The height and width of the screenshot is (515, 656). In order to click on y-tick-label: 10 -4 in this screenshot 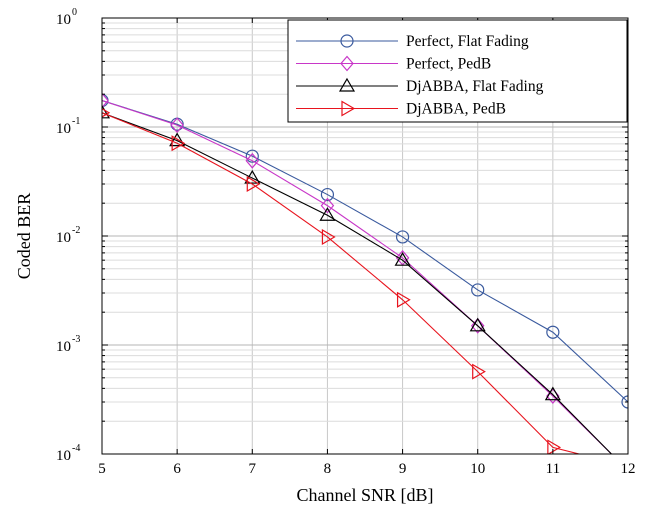, I will do `click(68, 453)`.